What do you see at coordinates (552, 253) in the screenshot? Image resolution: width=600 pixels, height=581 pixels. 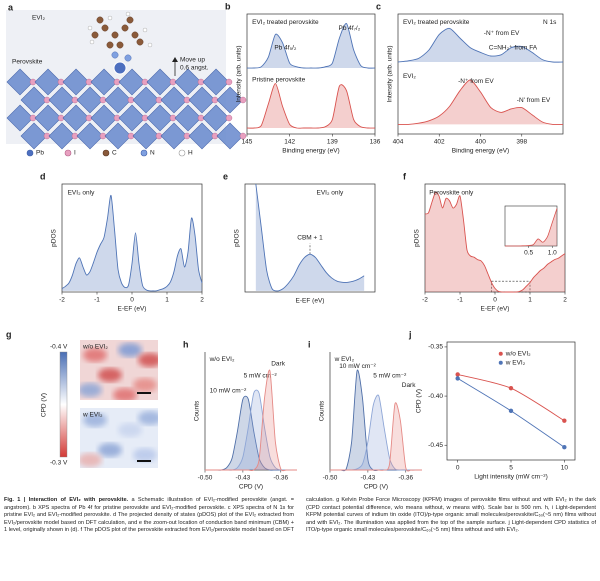 I see `inset-tick-label: 1.0` at bounding box center [552, 253].